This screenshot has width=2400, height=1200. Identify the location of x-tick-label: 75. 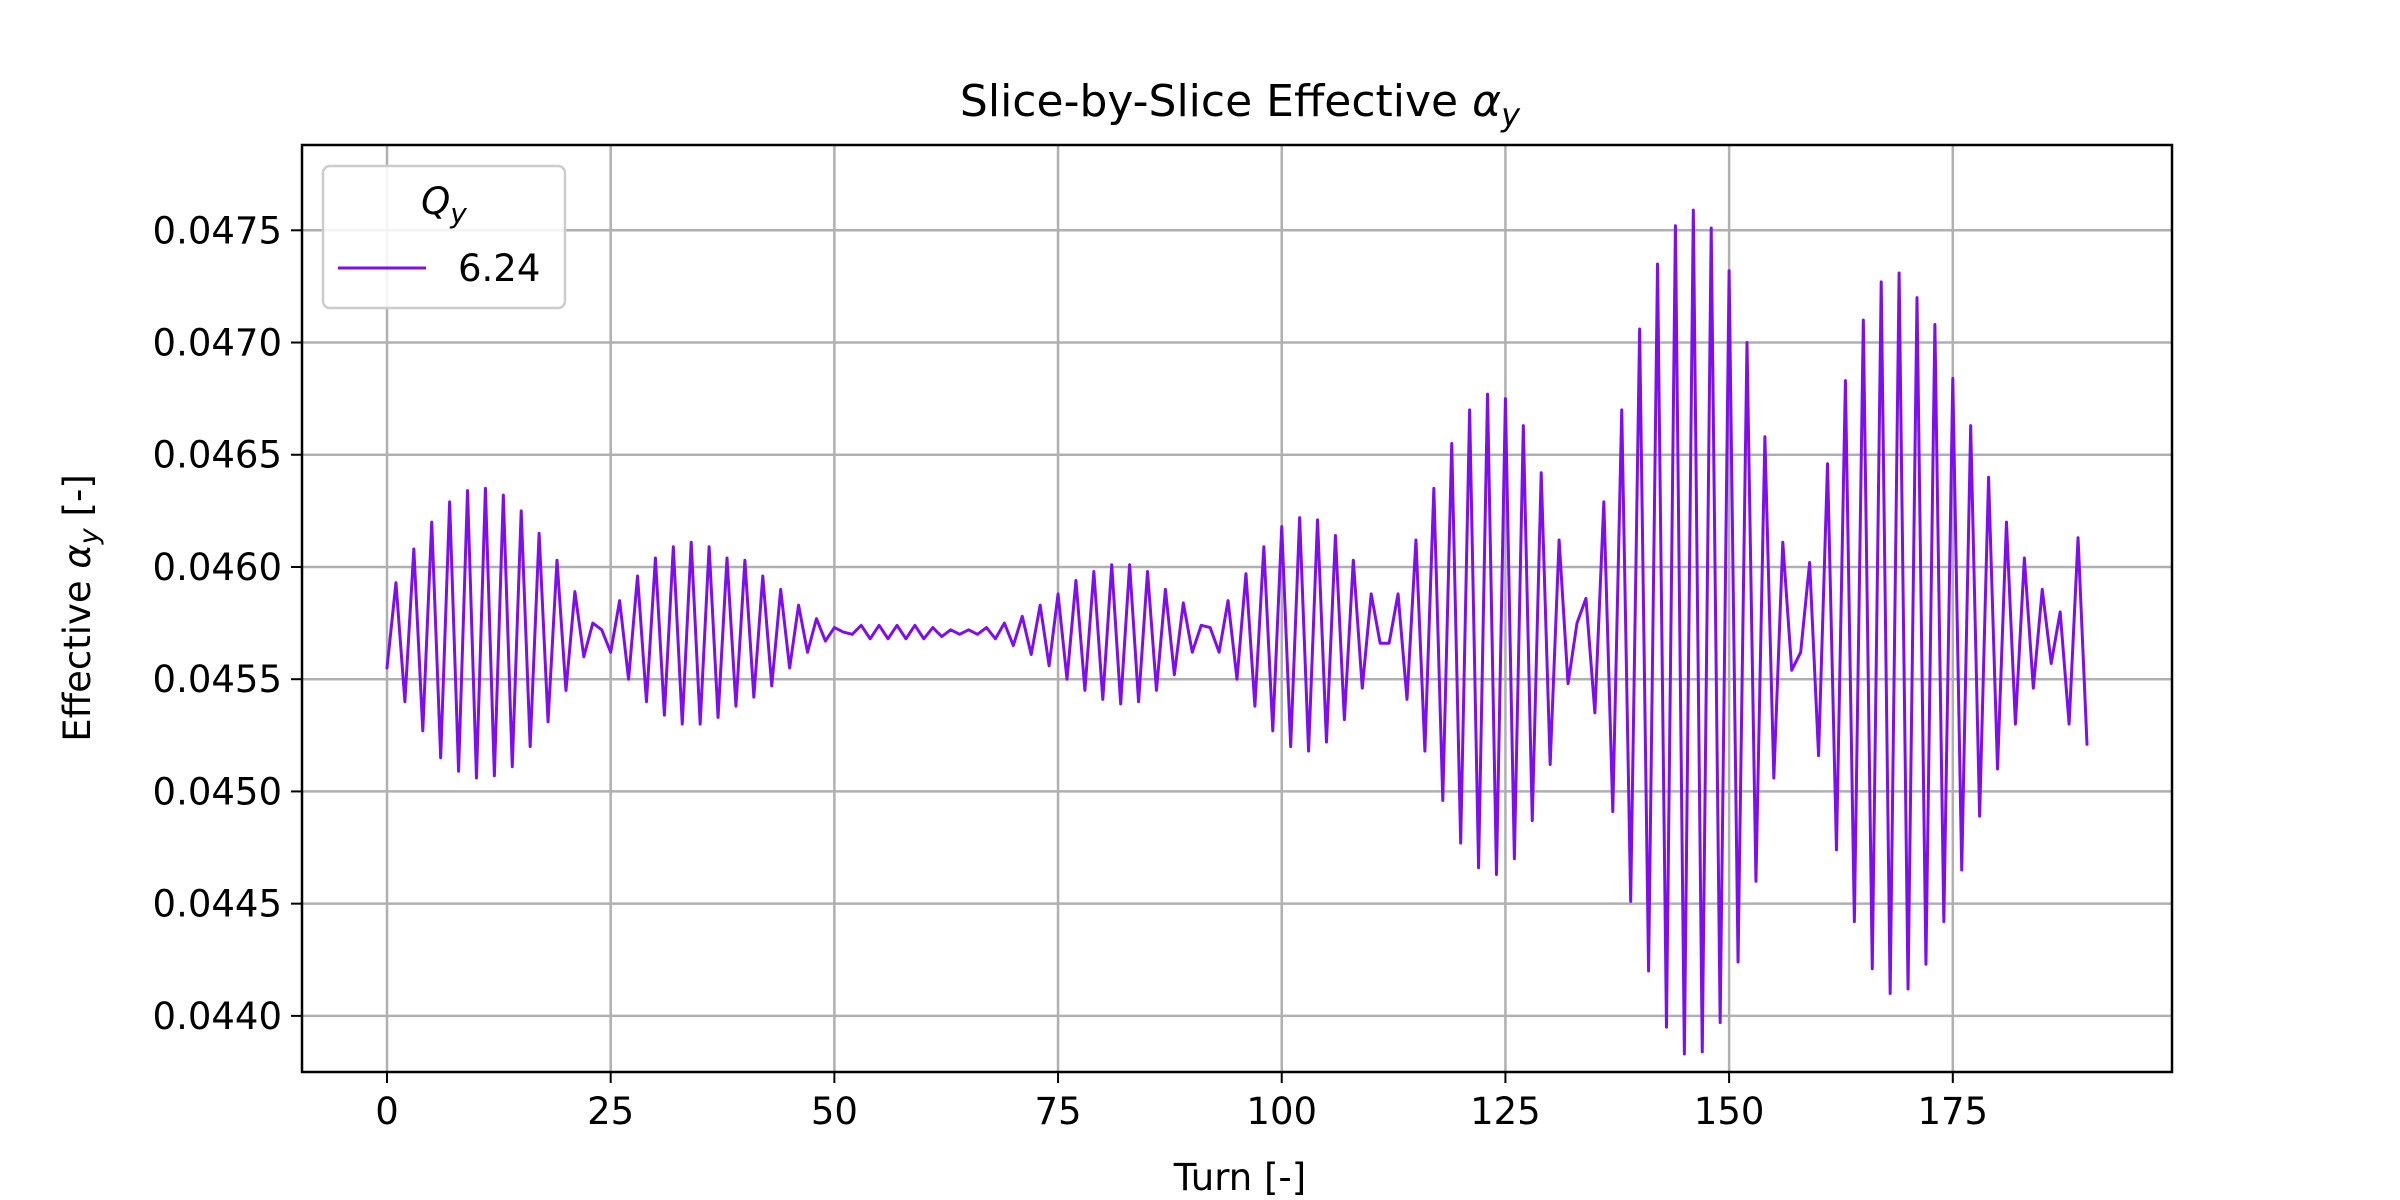
(1058, 1111).